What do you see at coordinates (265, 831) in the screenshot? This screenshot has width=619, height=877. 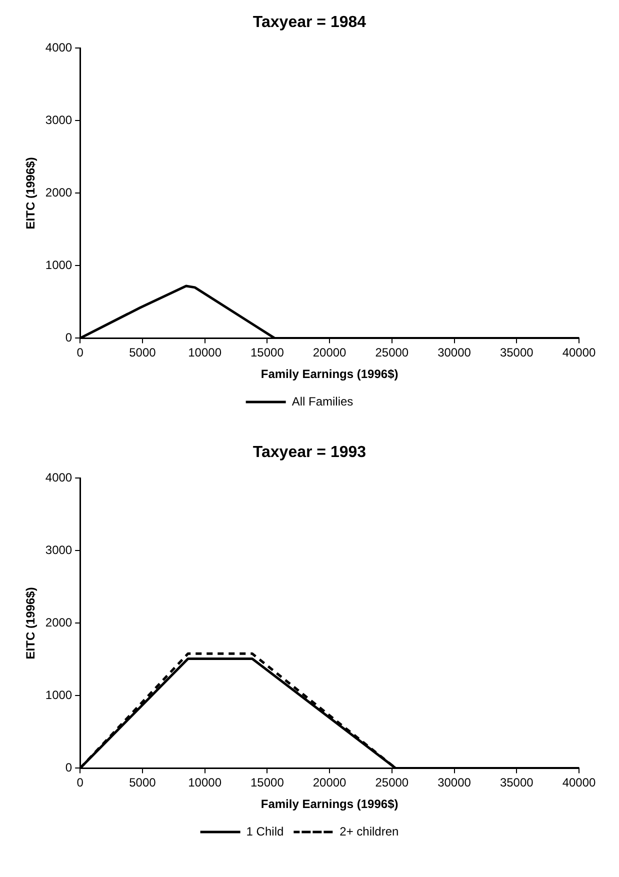 I see `legend-label: 1 Child` at bounding box center [265, 831].